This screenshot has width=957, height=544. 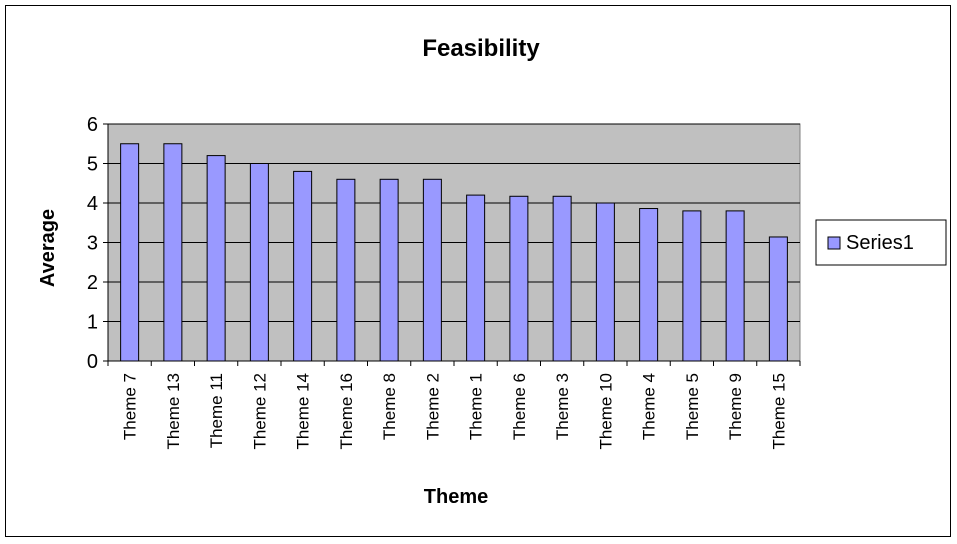 I want to click on y-tick-label: 3, so click(x=92, y=244).